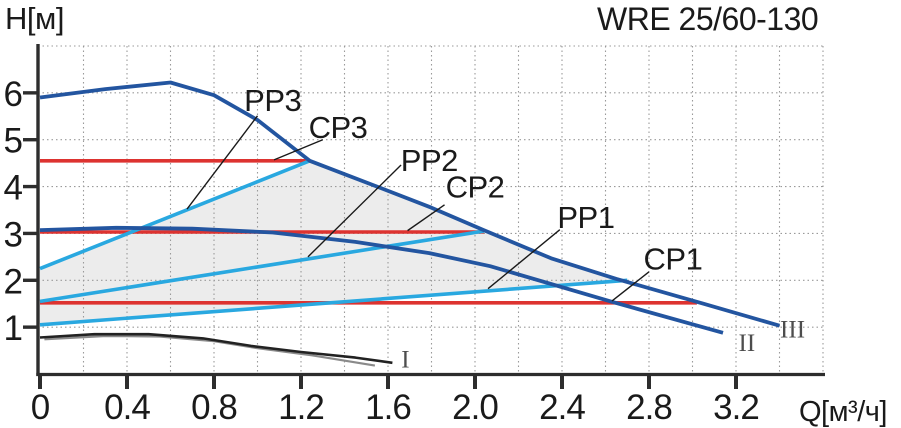 Image resolution: width=901 pixels, height=428 pixels. Describe the element at coordinates (429, 160) in the screenshot. I see `curve-label-PP2: PP2` at that location.